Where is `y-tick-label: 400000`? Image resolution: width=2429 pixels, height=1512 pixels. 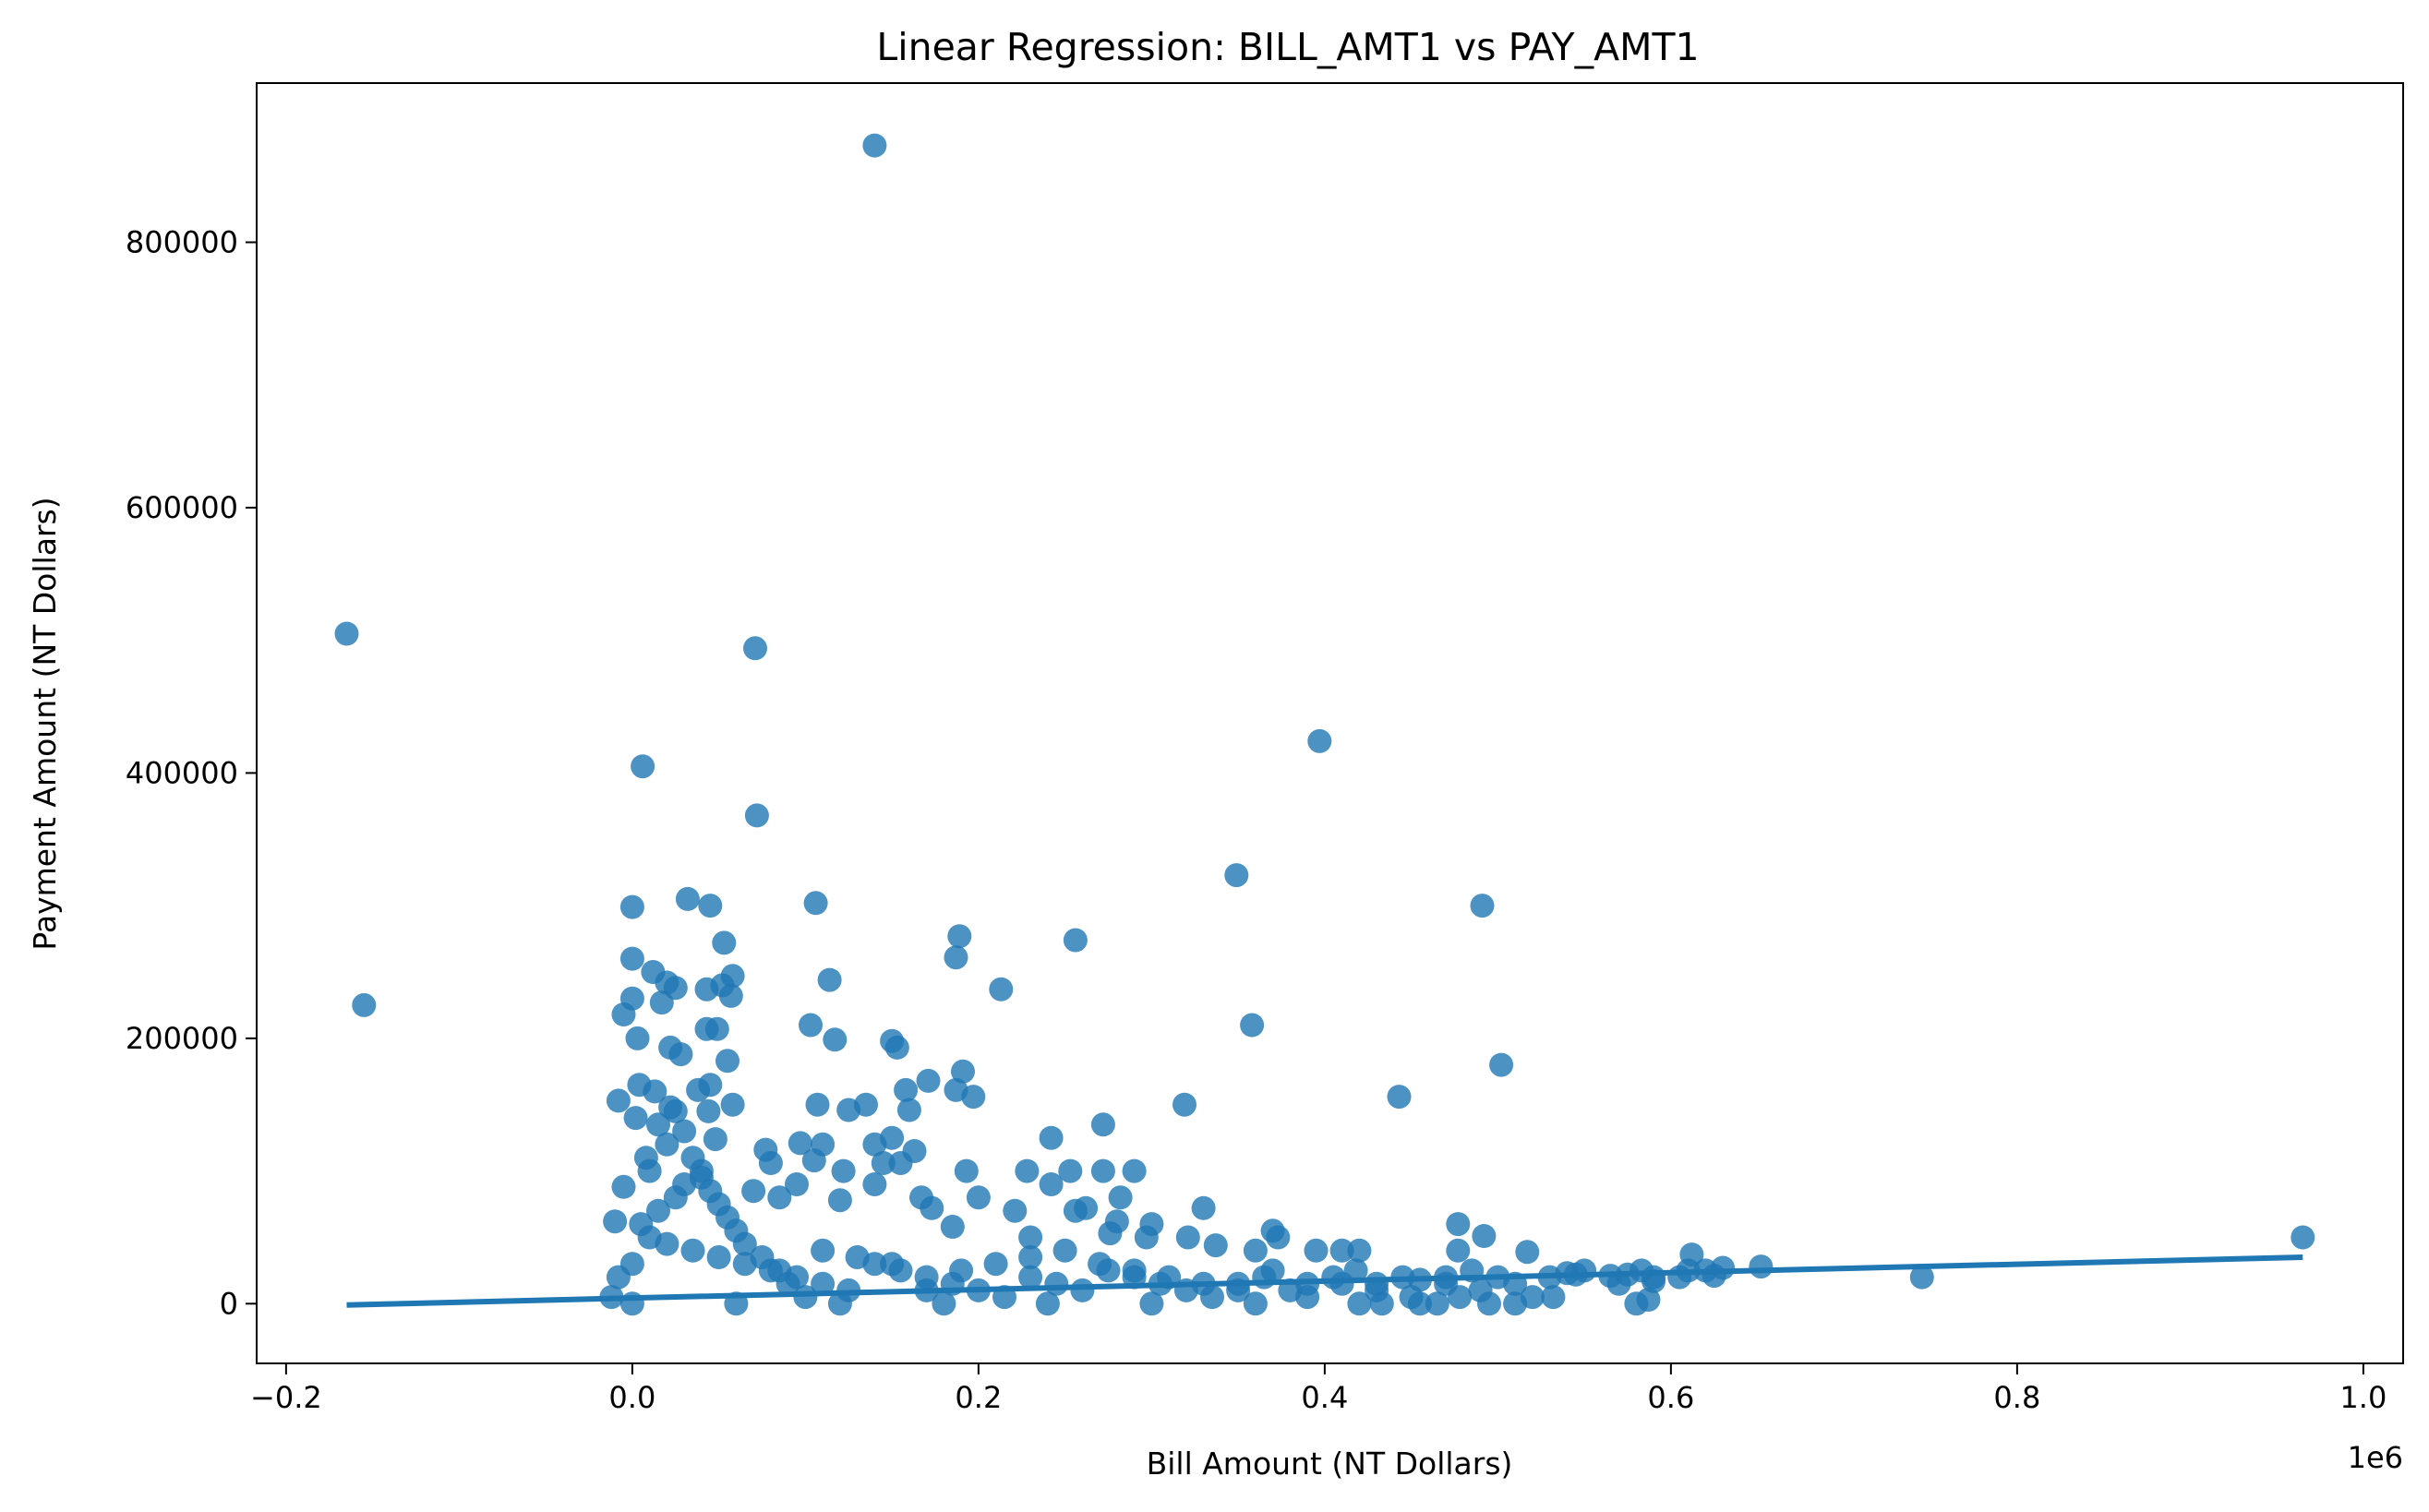
y-tick-label: 400000 is located at coordinates (182, 772).